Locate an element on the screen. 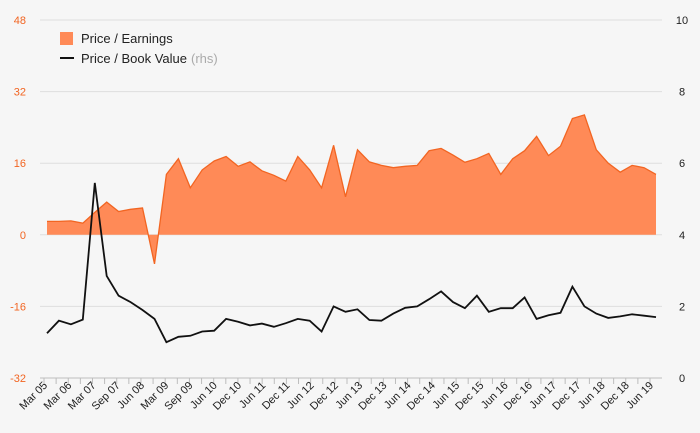 Image resolution: width=700 pixels, height=433 pixels. legend-item-pb: Price / Book Value (rhs) is located at coordinates (139, 58).